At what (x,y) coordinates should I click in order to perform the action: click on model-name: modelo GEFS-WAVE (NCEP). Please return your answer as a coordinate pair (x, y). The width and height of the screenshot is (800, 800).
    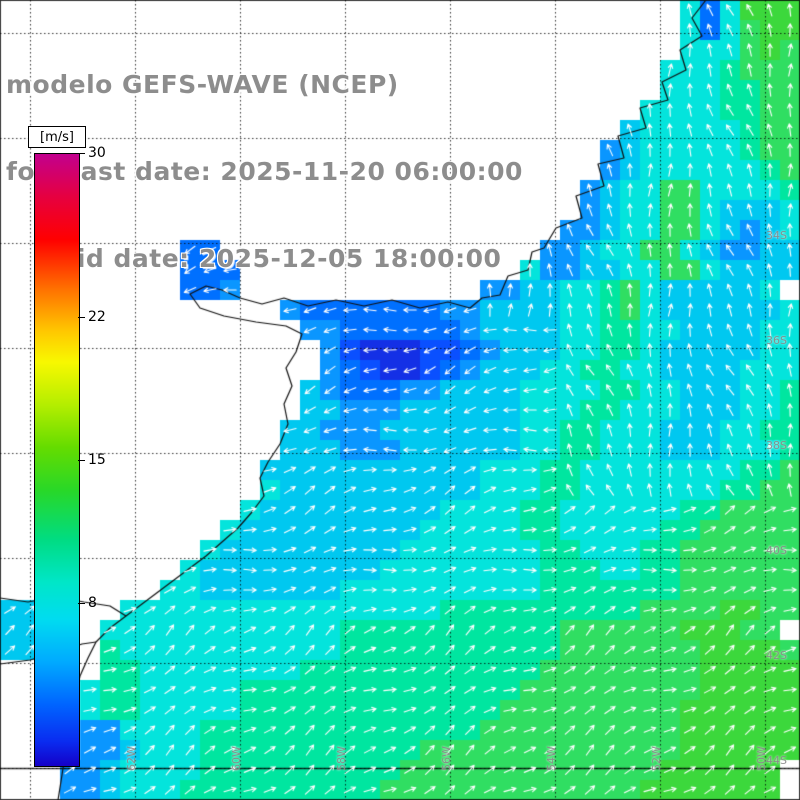
    Looking at the image, I should click on (202, 84).